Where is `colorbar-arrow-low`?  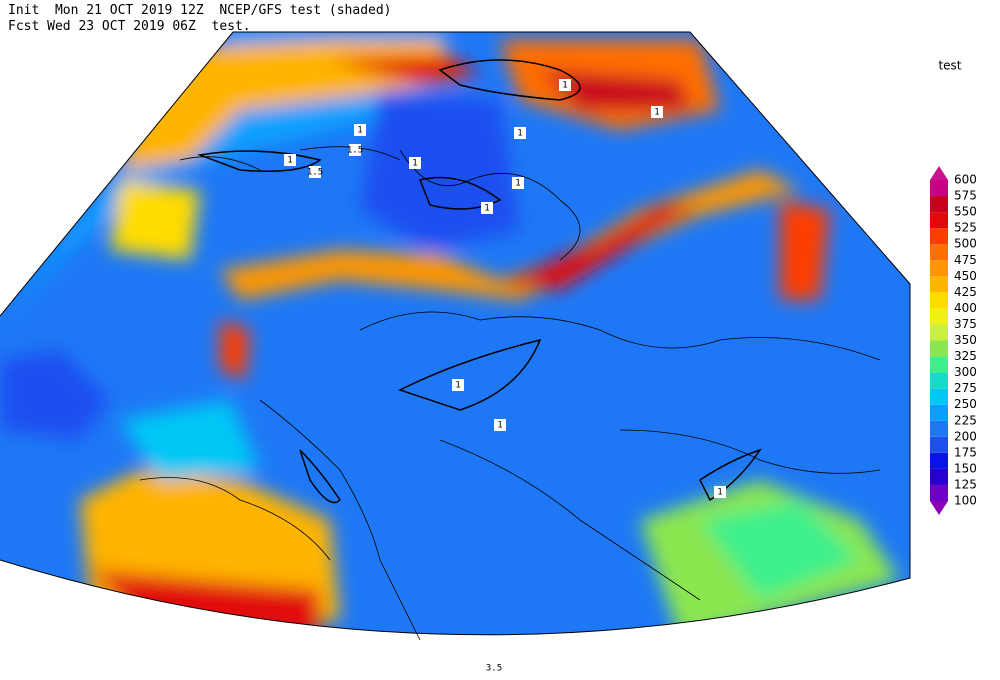
colorbar-arrow-low is located at coordinates (939, 508).